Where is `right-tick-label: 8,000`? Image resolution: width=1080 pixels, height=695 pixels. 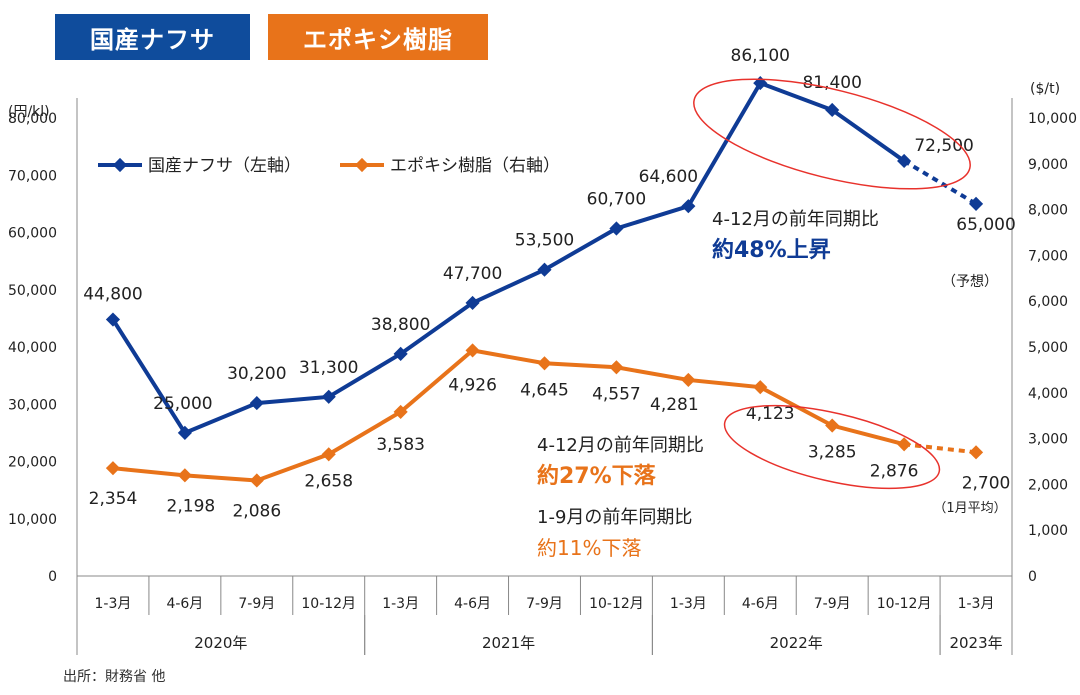 right-tick-label: 8,000 is located at coordinates (1048, 211).